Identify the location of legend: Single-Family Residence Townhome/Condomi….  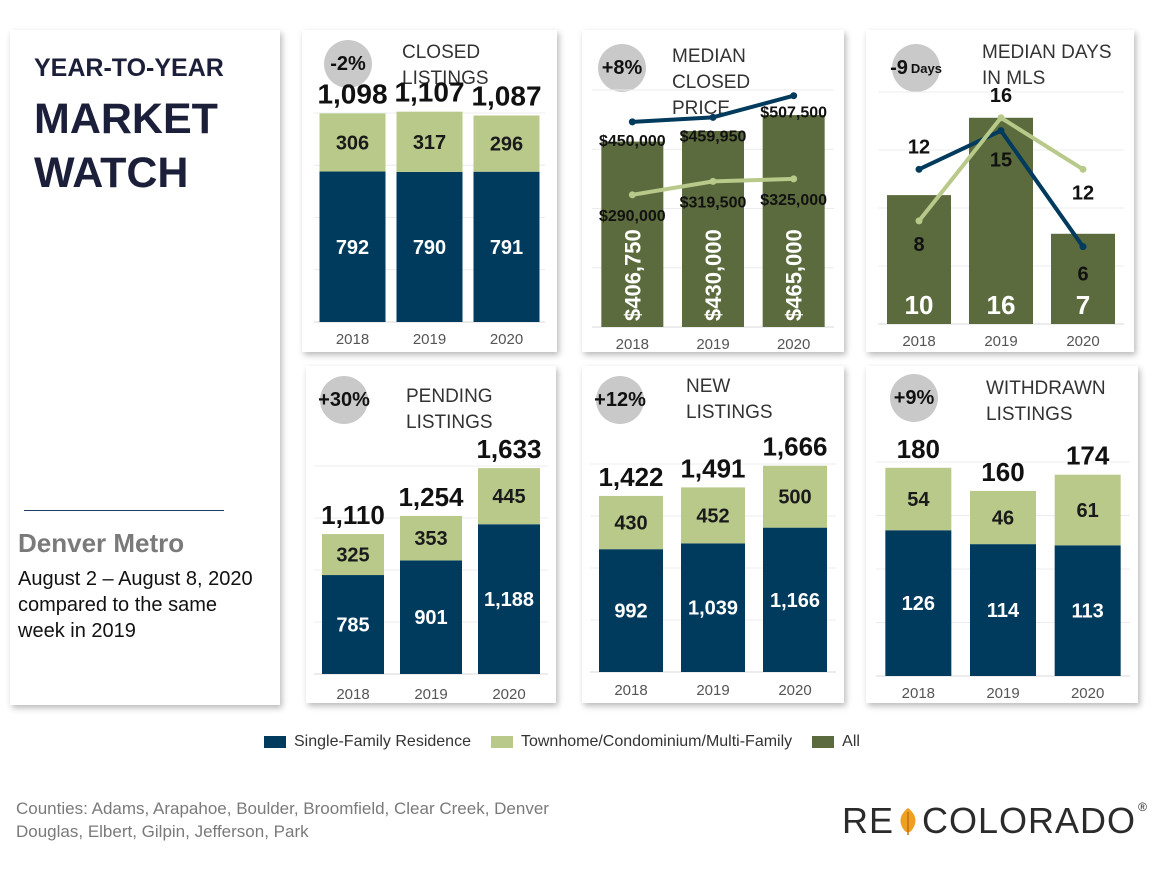
(572, 742).